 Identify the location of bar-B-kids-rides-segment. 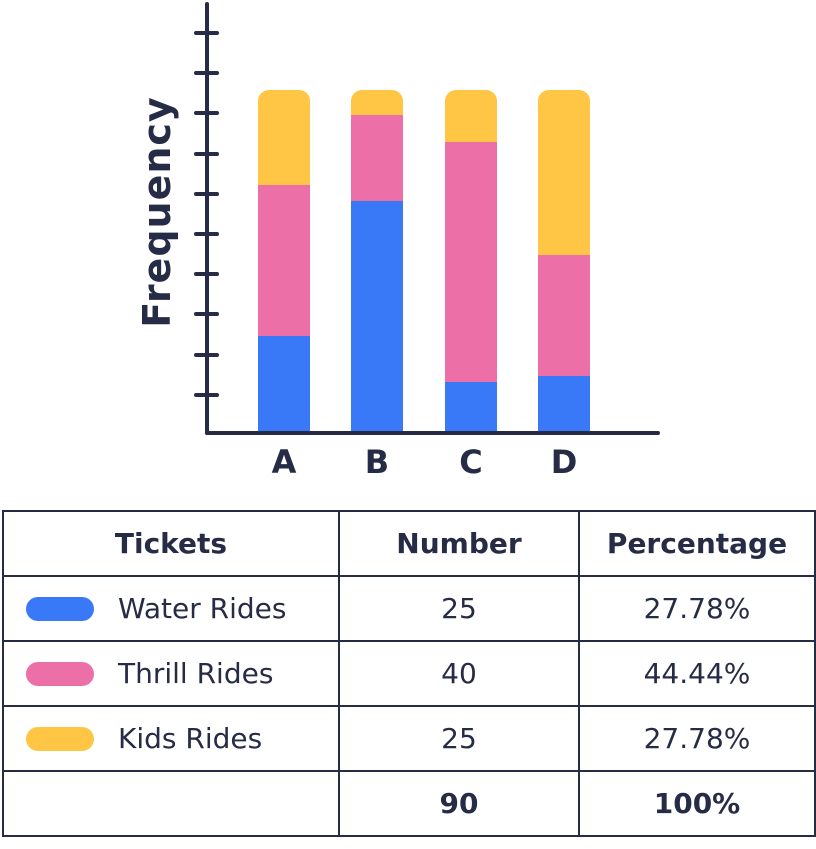
(377, 102).